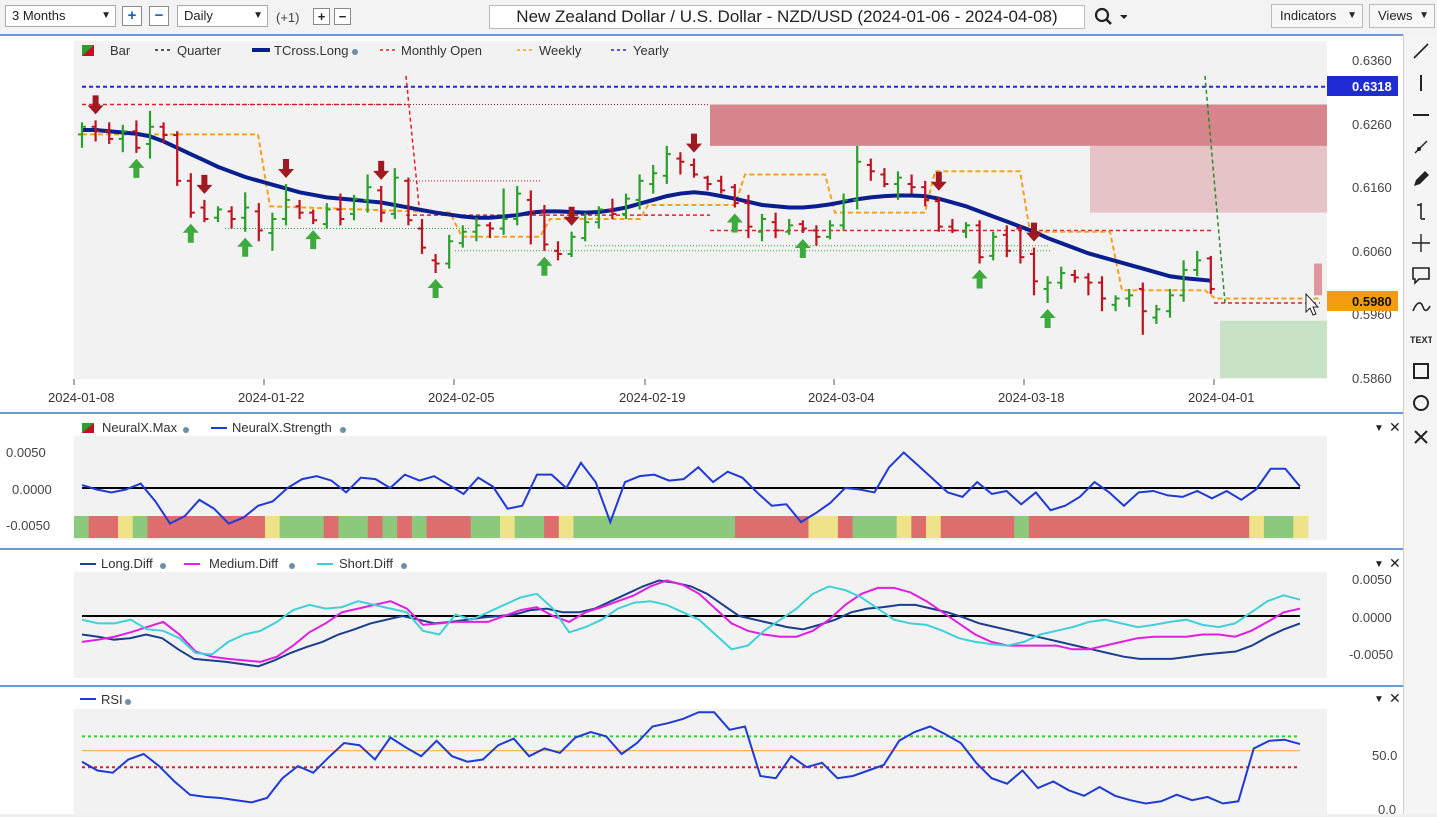 The width and height of the screenshot is (1437, 817). Describe the element at coordinates (691, 623) in the screenshot. I see `long-diff-line` at that location.